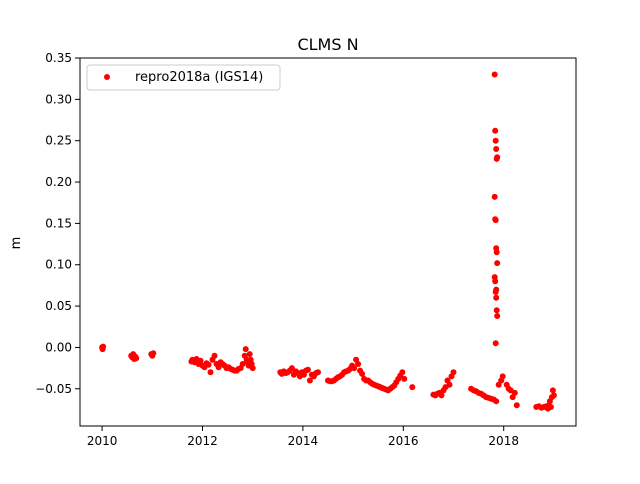  What do you see at coordinates (58, 306) in the screenshot?
I see `y-tick-label: 0.05` at bounding box center [58, 306].